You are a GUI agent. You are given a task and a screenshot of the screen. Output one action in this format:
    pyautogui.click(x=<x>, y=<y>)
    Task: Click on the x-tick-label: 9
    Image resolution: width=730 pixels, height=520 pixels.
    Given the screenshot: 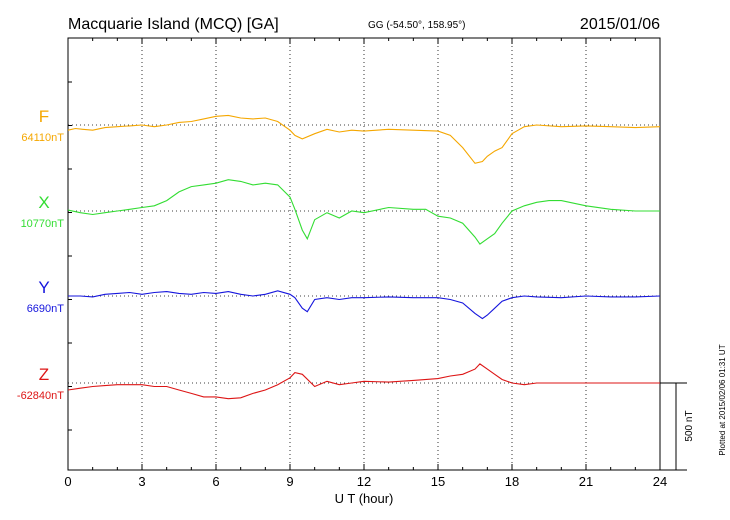 What is the action you would take?
    pyautogui.click(x=289, y=481)
    